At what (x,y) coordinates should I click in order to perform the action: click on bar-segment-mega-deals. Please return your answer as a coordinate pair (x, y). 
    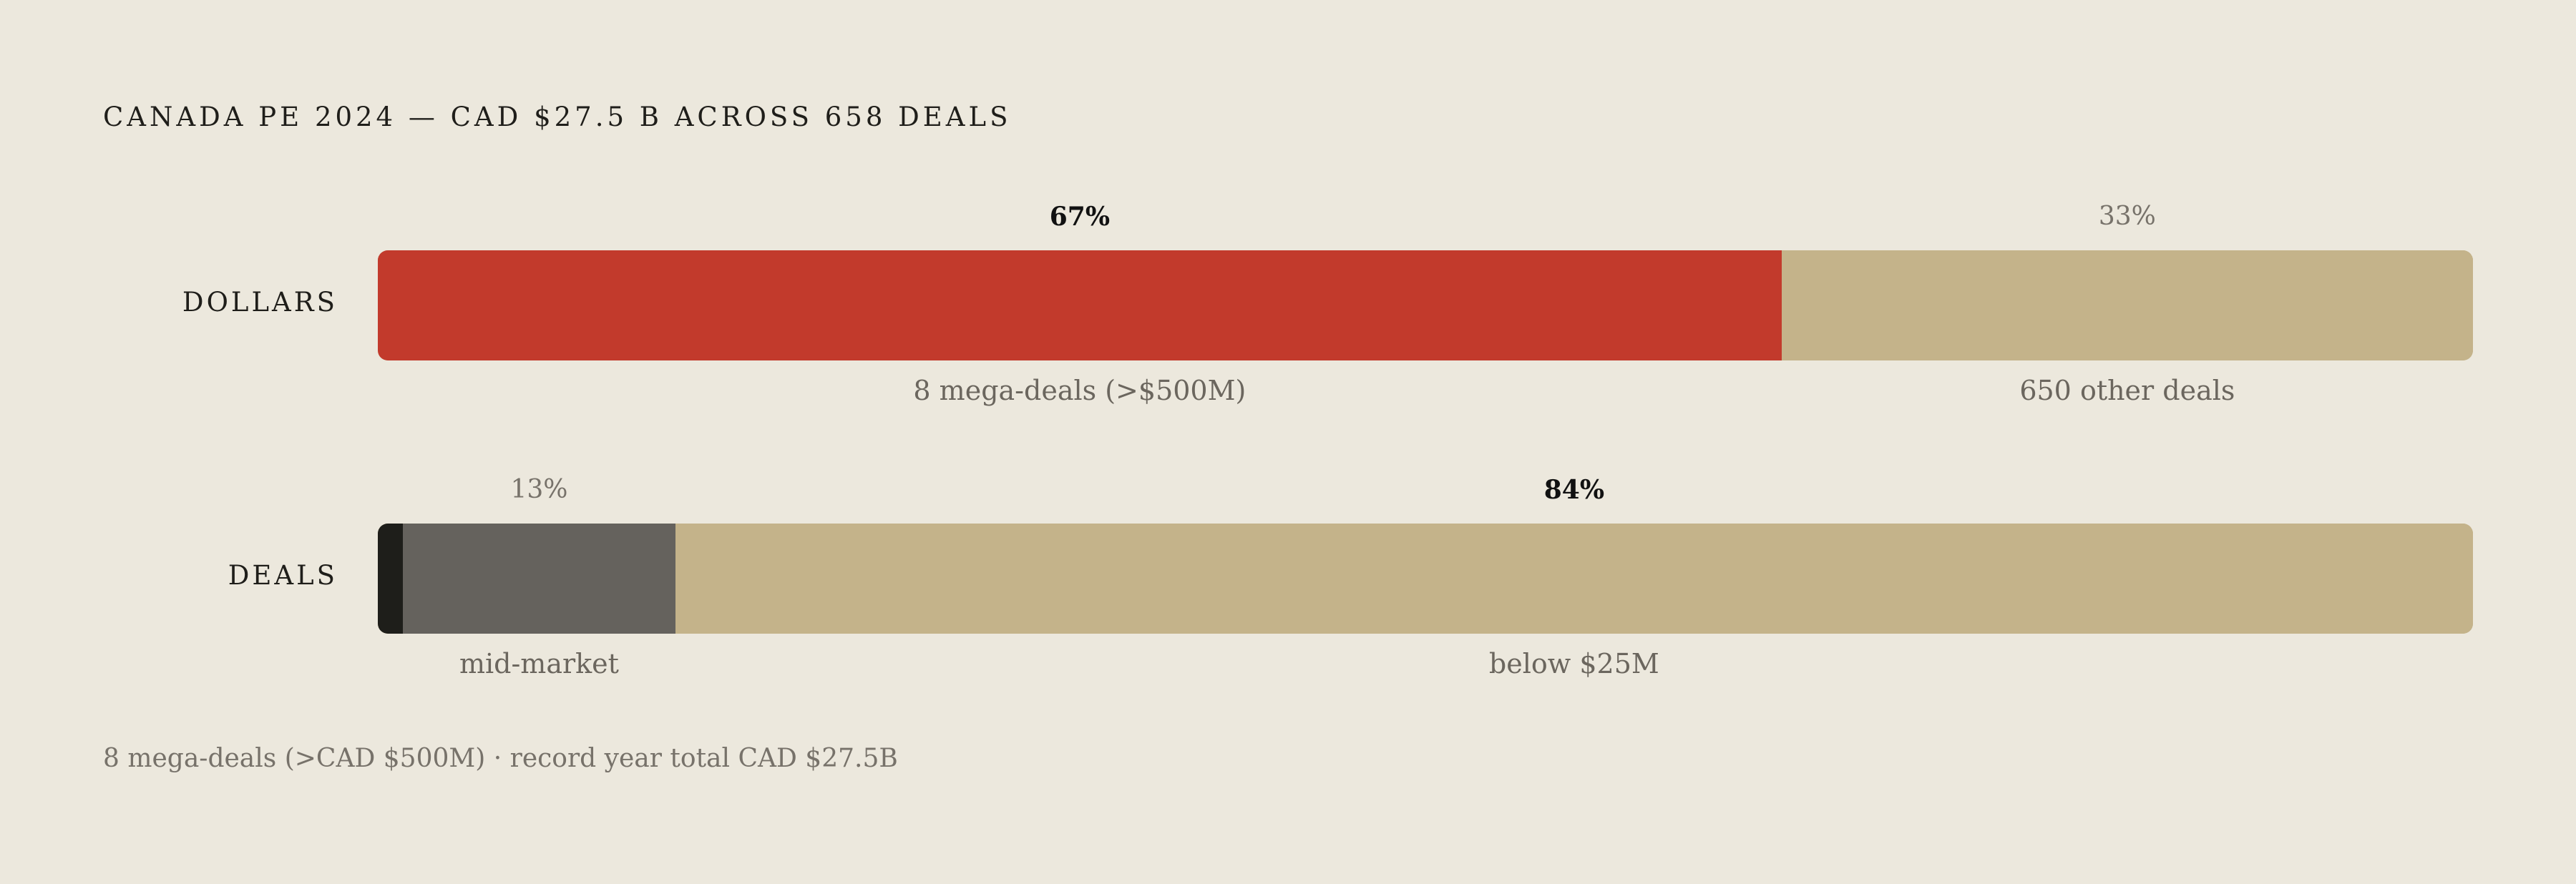
    Looking at the image, I should click on (1080, 305).